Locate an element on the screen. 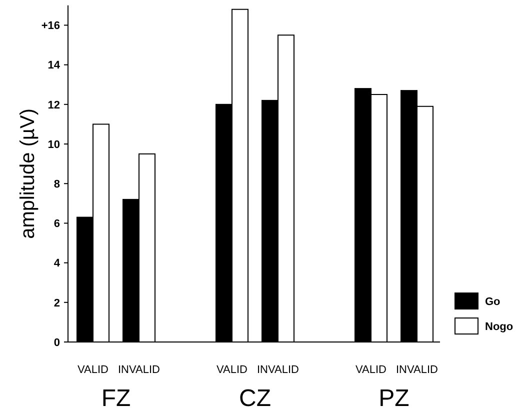  y-tick-label: 8 is located at coordinates (57, 184).